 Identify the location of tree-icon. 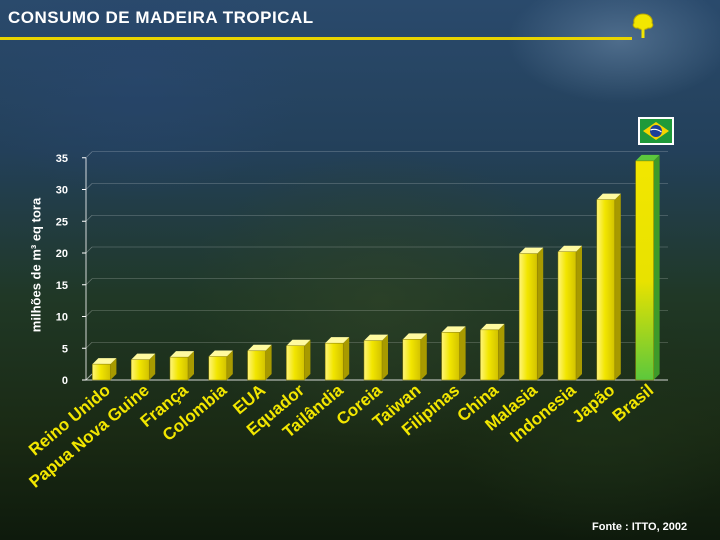
(643, 25).